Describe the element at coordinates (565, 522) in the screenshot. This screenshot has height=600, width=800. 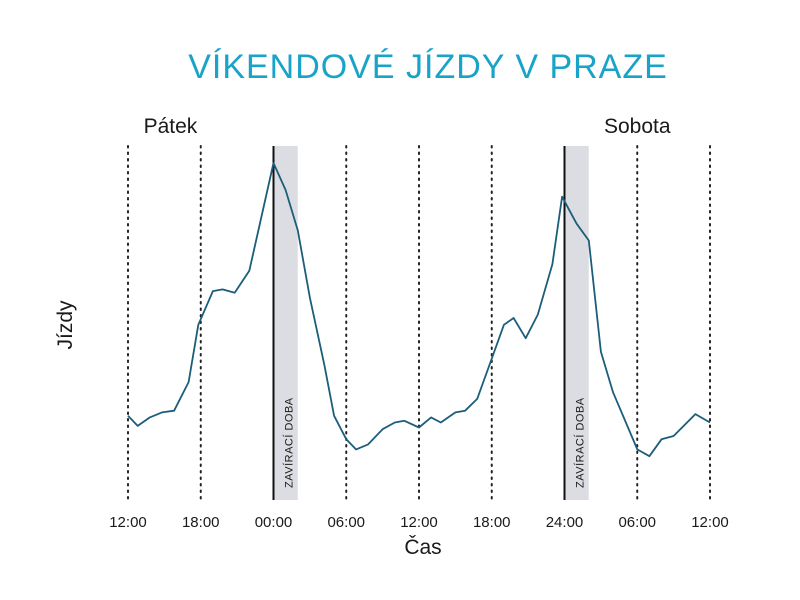
I see `x-tick-label: 24:00` at that location.